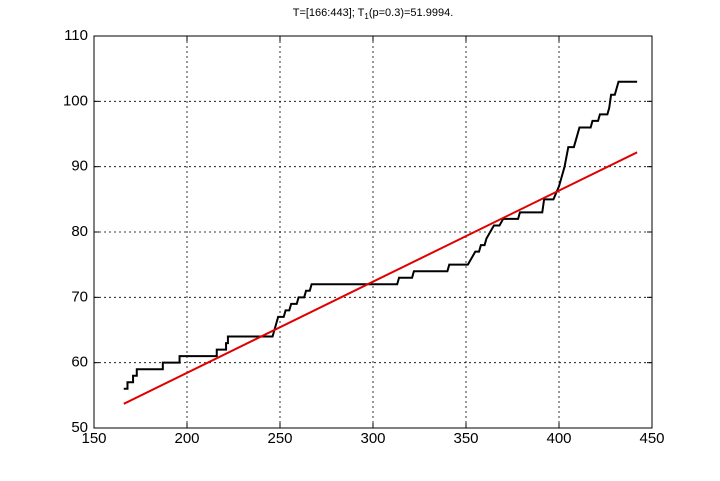 The image size is (720, 481). Describe the element at coordinates (79, 166) in the screenshot. I see `y-tick-label: 90` at that location.